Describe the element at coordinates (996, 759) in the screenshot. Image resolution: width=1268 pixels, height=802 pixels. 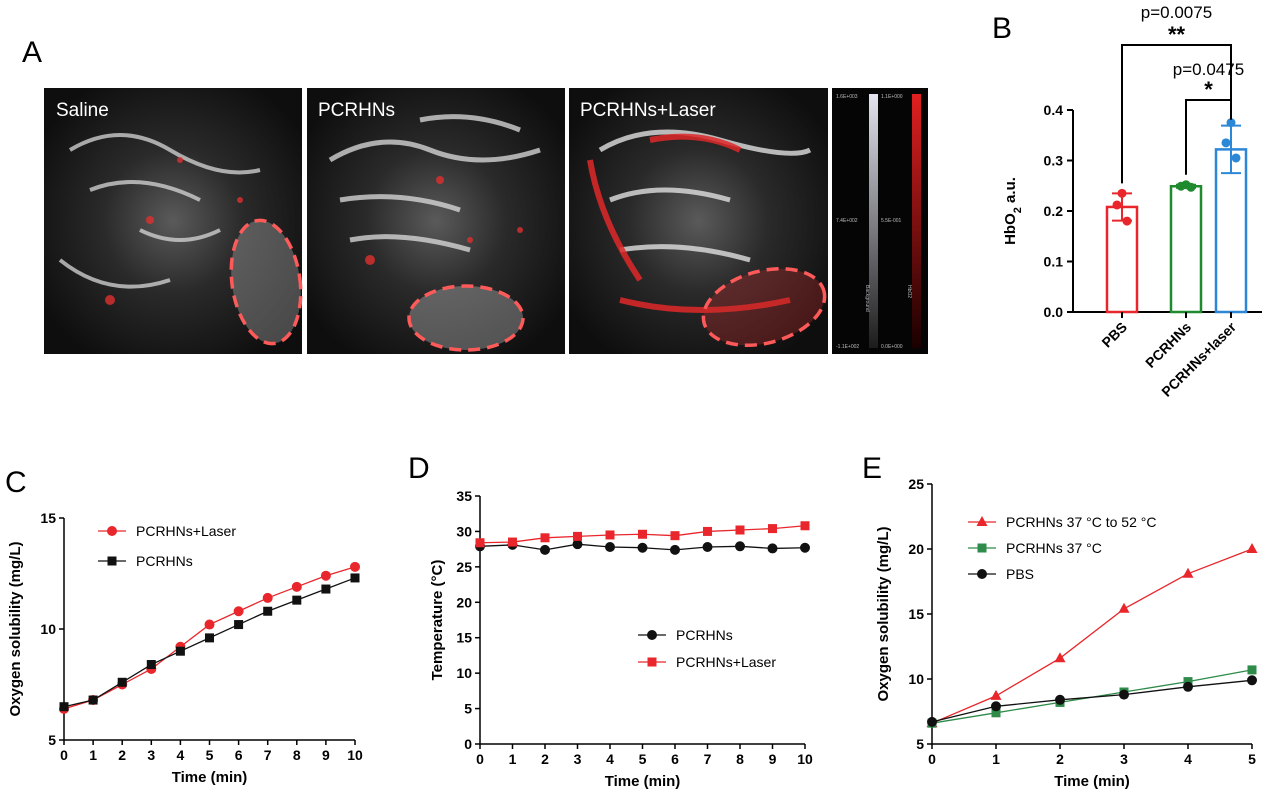
I see `x-tick-label: 1` at that location.